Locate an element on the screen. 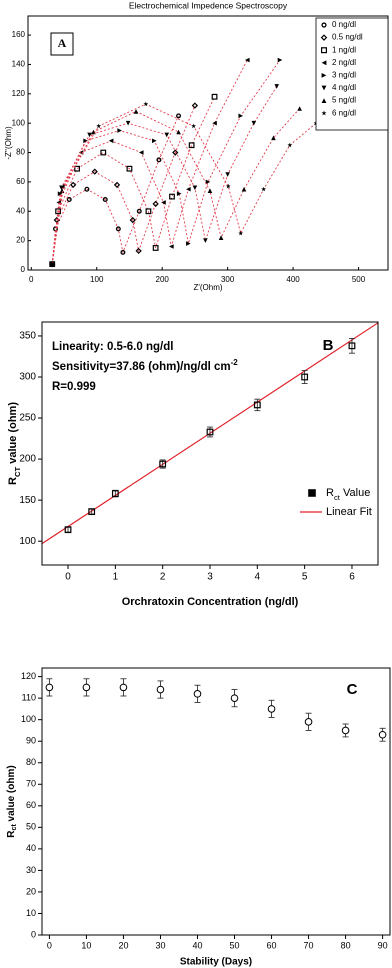 The image size is (392, 968). x-tick-label: 10 is located at coordinates (86, 945).